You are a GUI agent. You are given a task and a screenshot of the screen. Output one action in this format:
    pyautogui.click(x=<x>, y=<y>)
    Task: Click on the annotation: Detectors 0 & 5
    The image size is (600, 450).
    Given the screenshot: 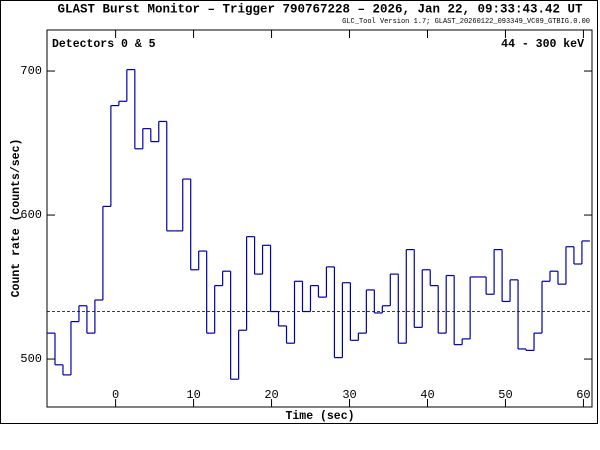 What is the action you would take?
    pyautogui.click(x=104, y=44)
    